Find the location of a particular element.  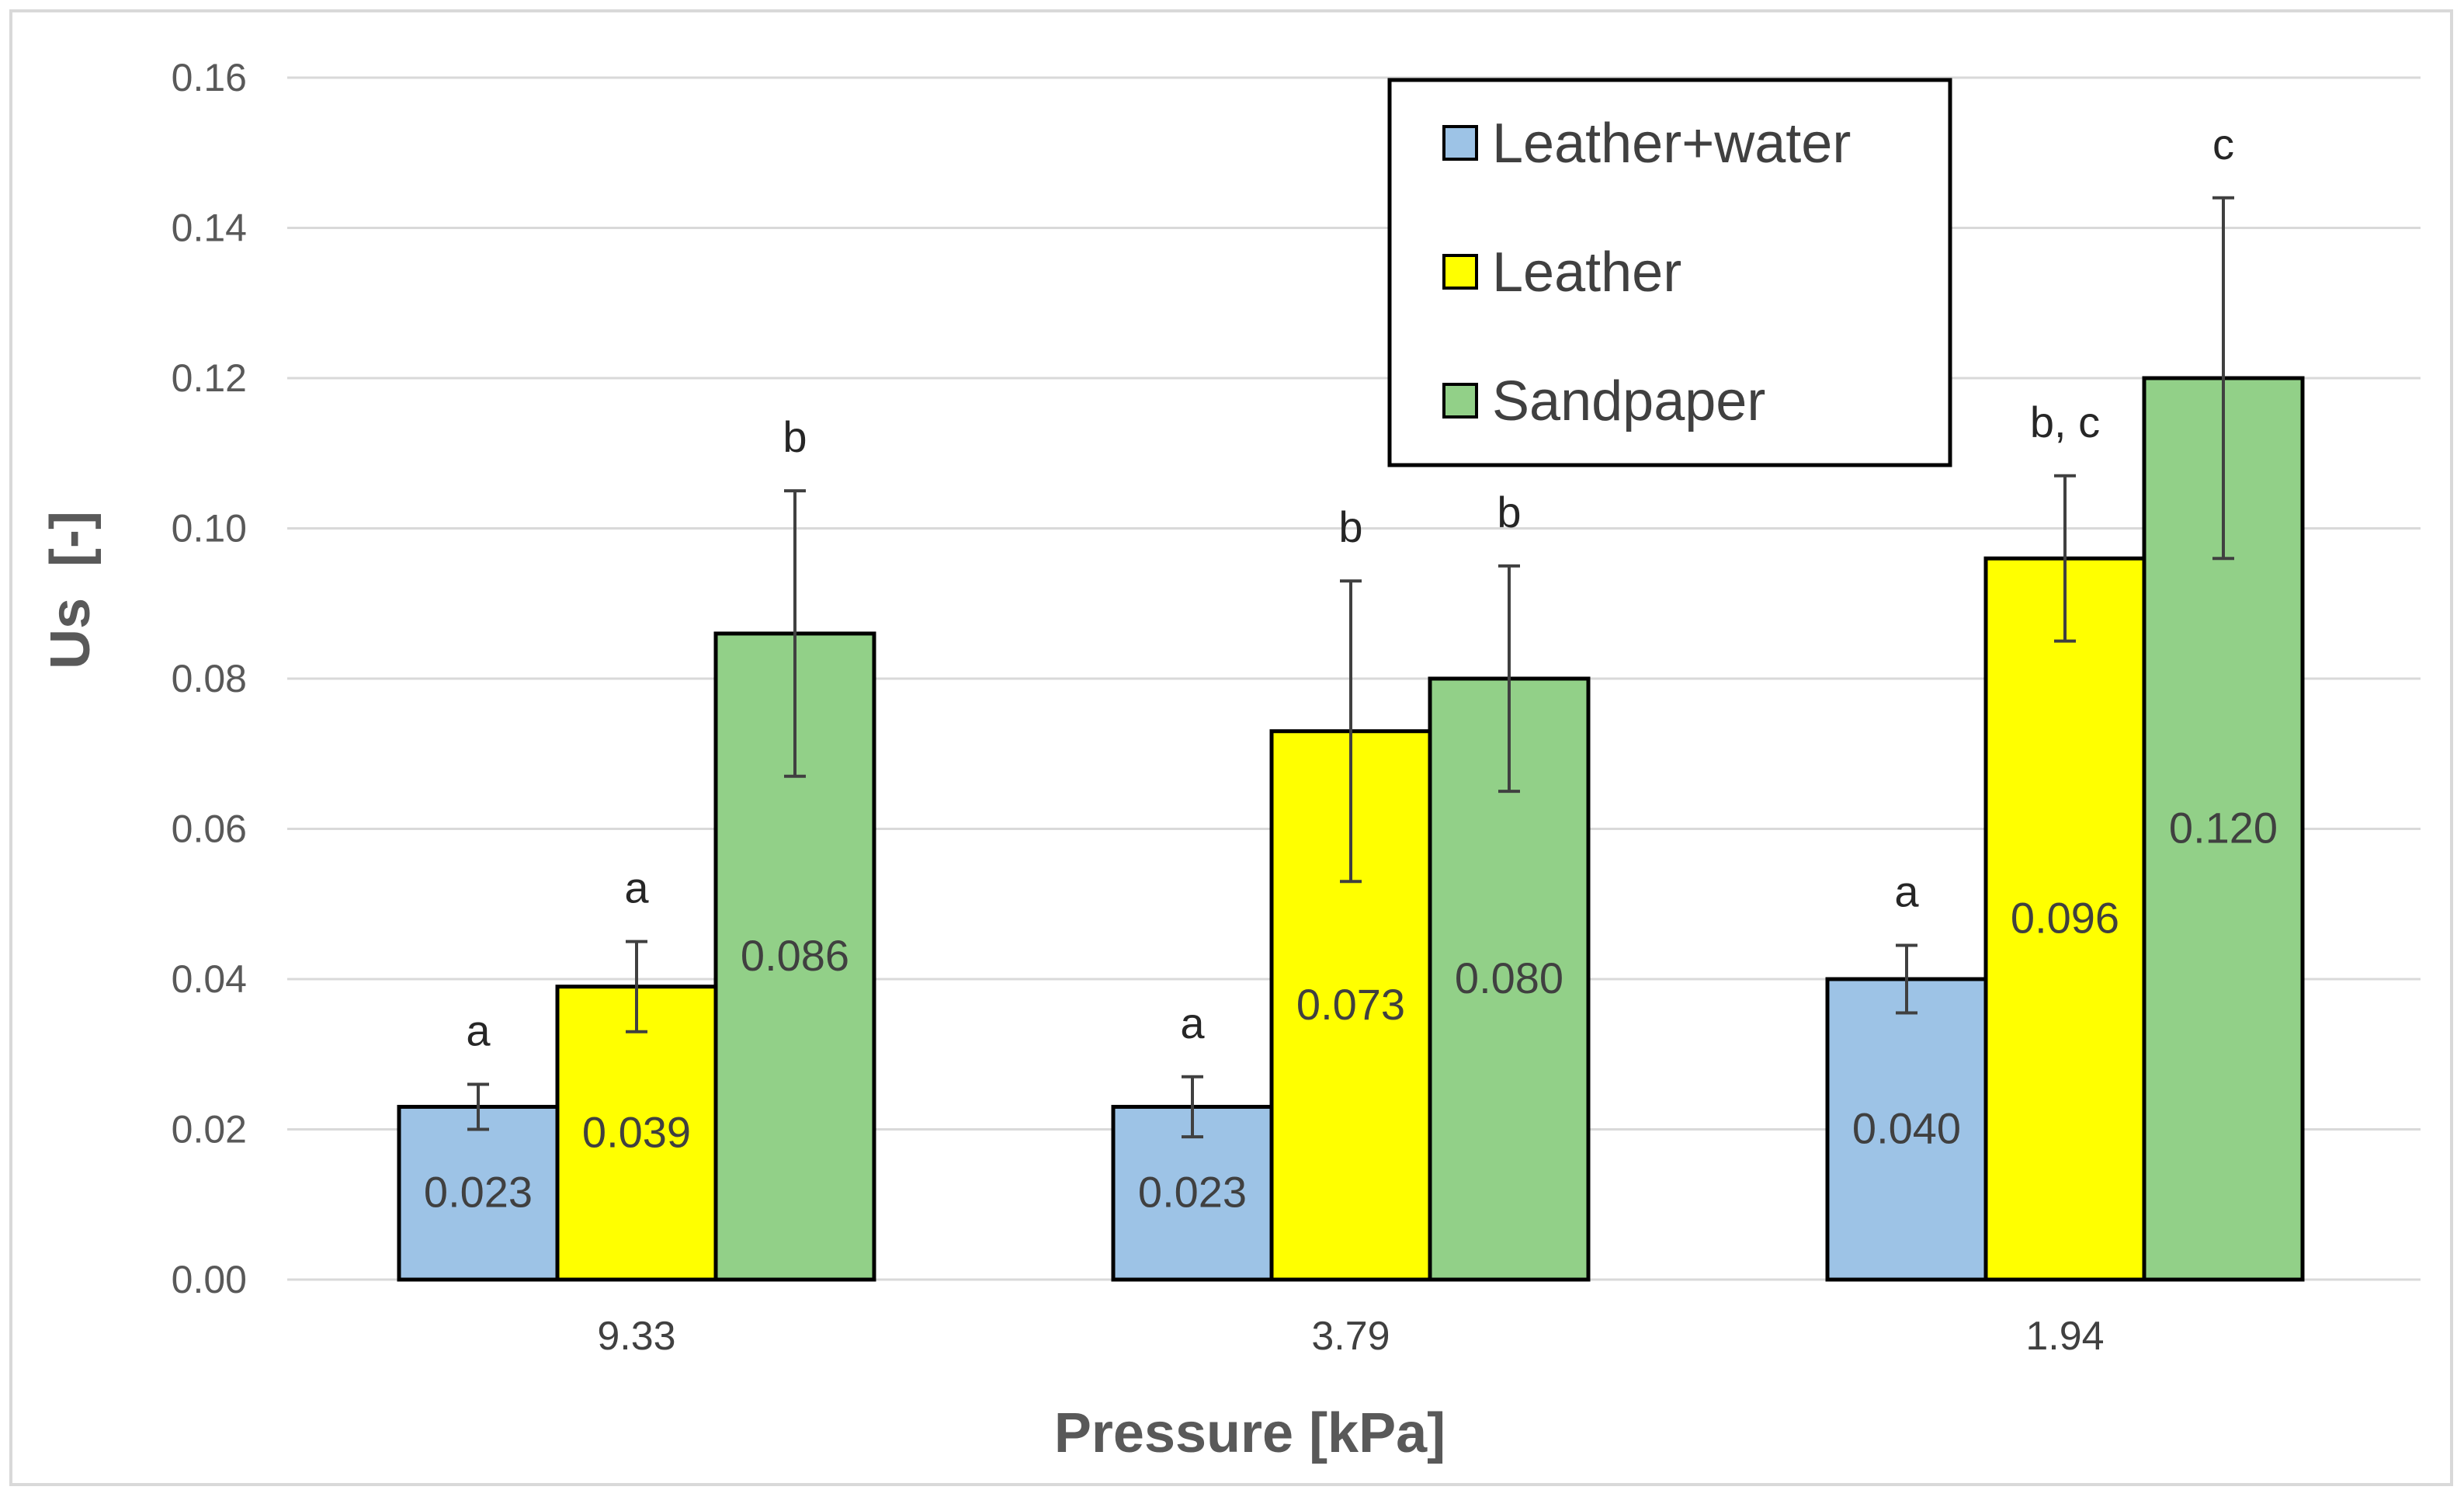

legend-box is located at coordinates (1669, 272).